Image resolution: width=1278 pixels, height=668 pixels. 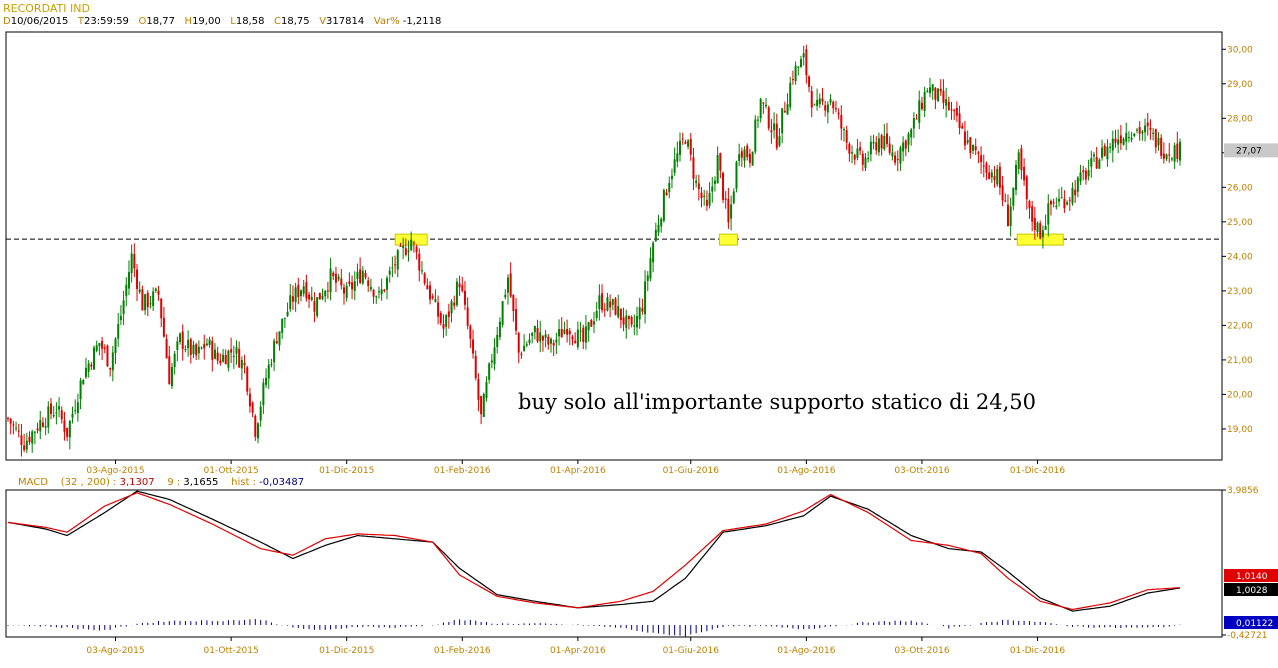 I want to click on stat-high-key: H, so click(x=188, y=21).